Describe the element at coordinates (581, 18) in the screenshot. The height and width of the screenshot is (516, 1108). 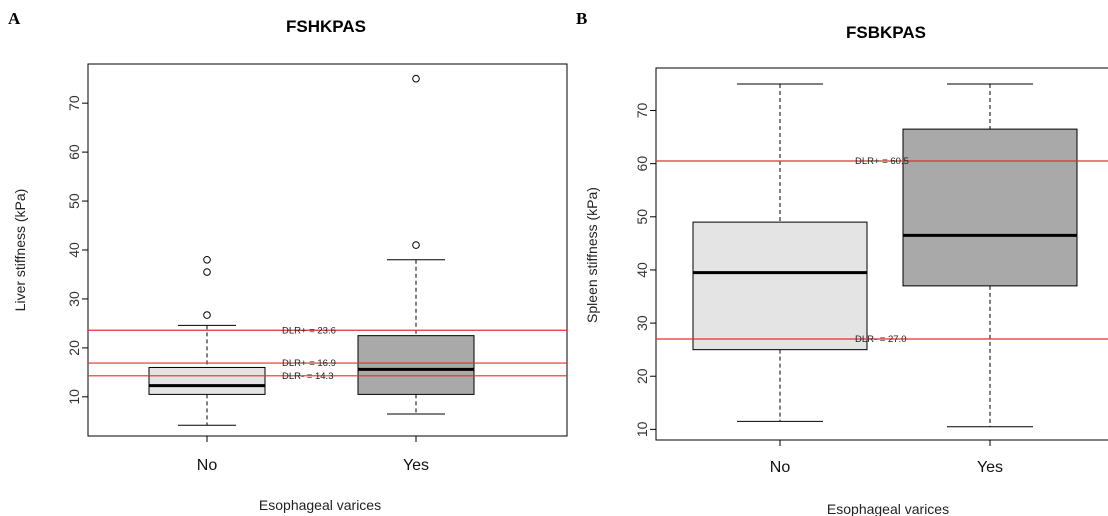
I see `panel-letter: B` at that location.